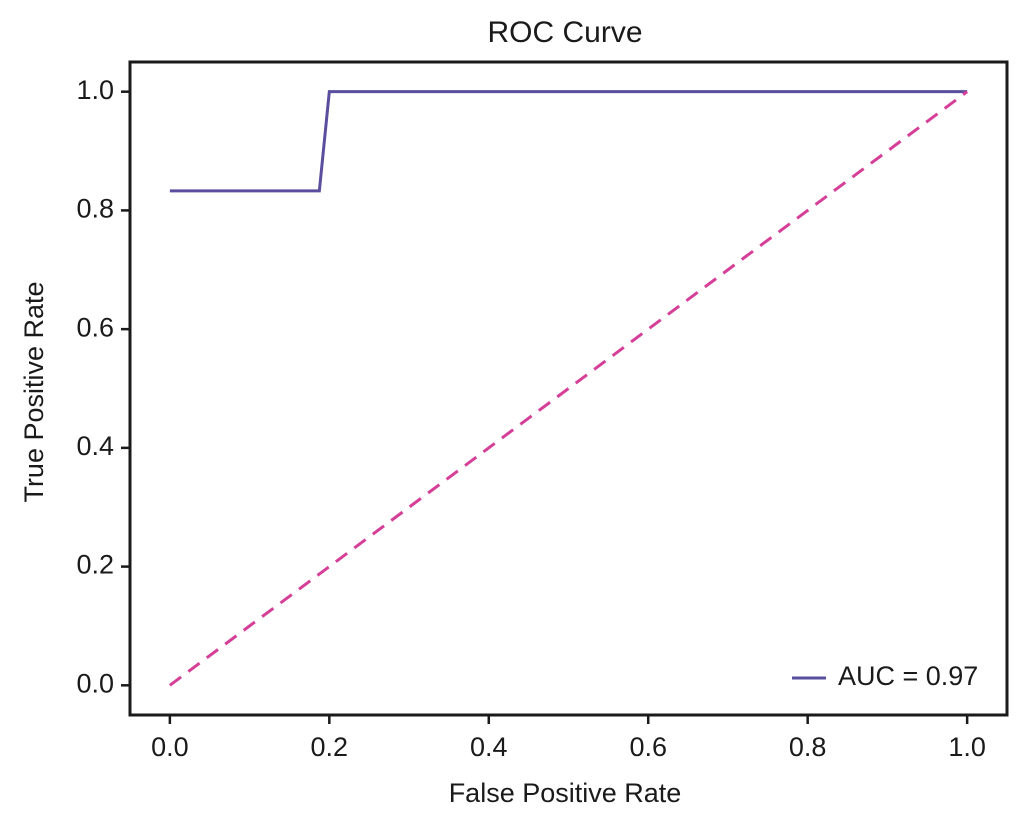  Describe the element at coordinates (908, 676) in the screenshot. I see `legend-label: AUC = 0.97` at that location.